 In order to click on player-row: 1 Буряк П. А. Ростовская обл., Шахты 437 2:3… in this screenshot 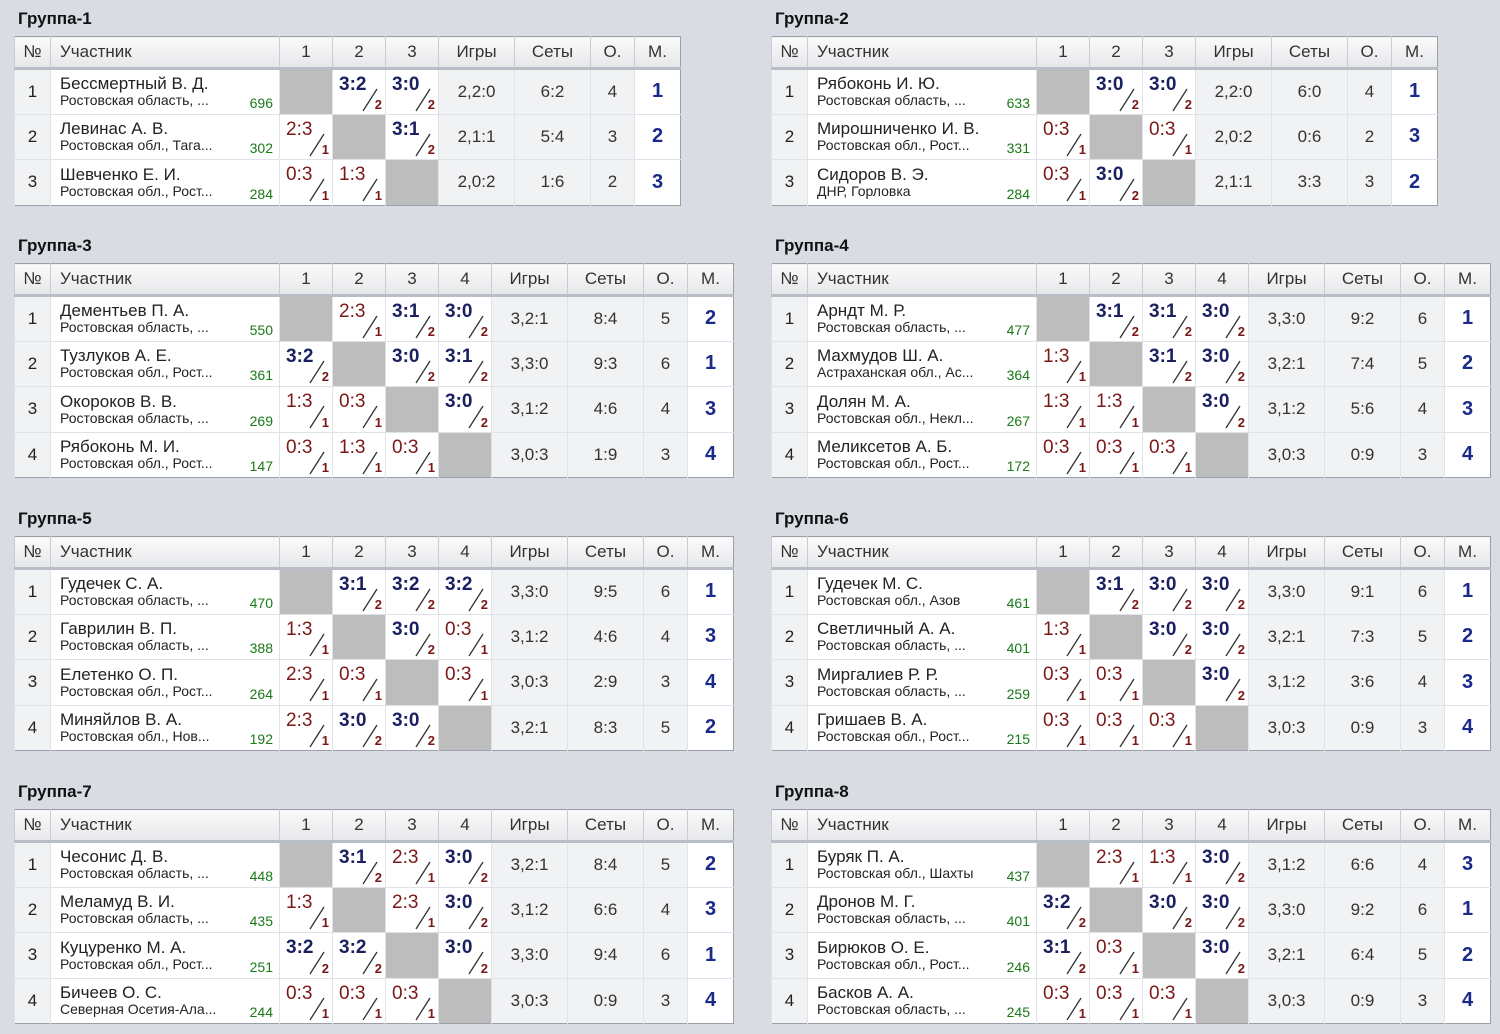, I will do `click(1131, 864)`.